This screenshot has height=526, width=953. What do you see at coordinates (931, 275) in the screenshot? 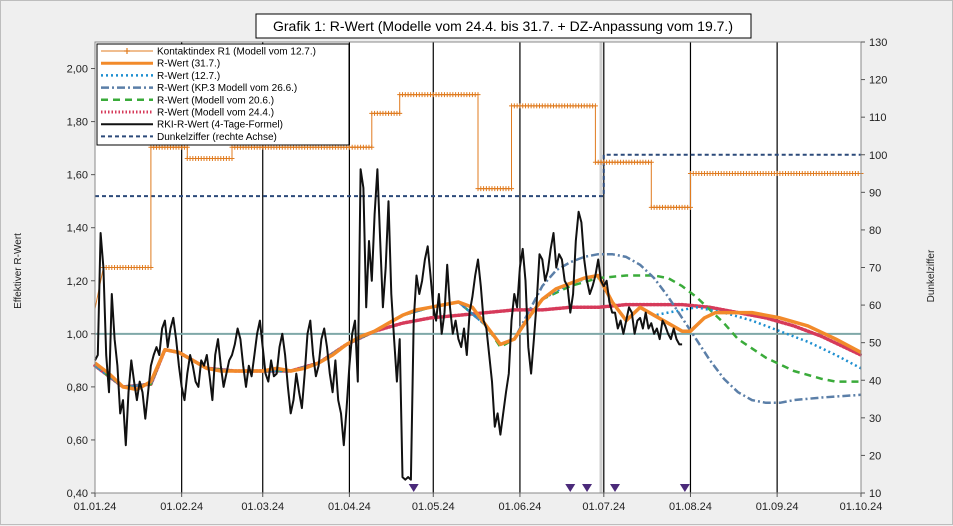
I see `y2-axis-title: Dunkelziffer` at bounding box center [931, 275].